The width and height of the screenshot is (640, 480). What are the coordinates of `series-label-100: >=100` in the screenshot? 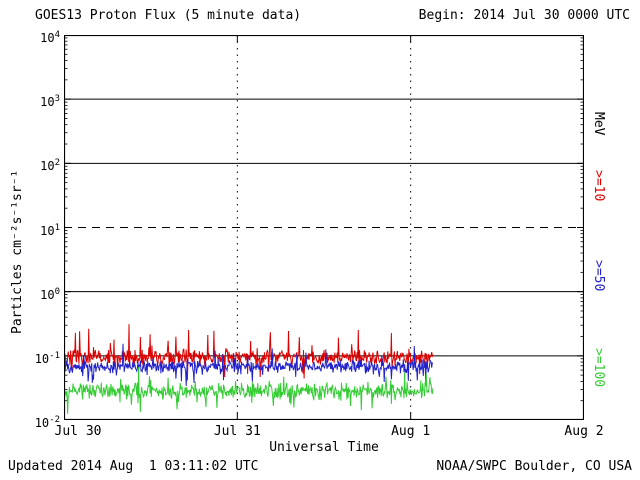 It's located at (598, 368).